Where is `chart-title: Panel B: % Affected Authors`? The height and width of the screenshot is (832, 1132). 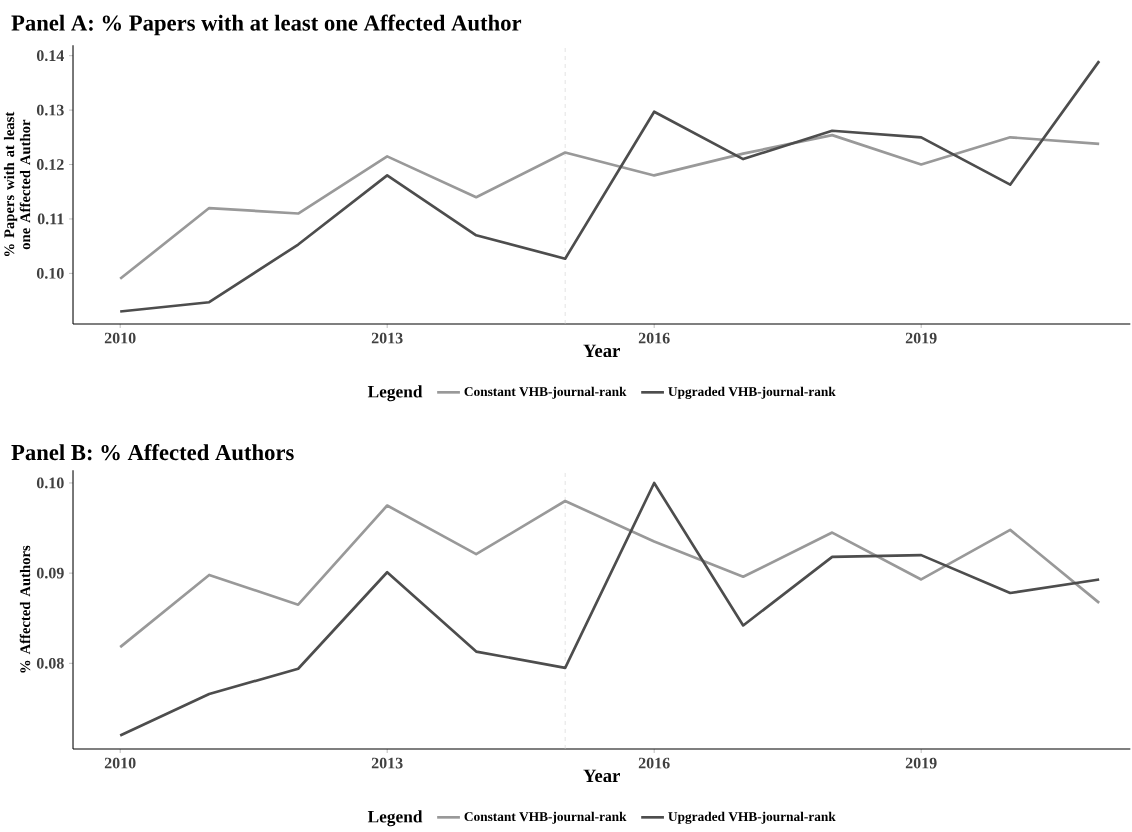 chart-title: Panel B: % Affected Authors is located at coordinates (152, 452).